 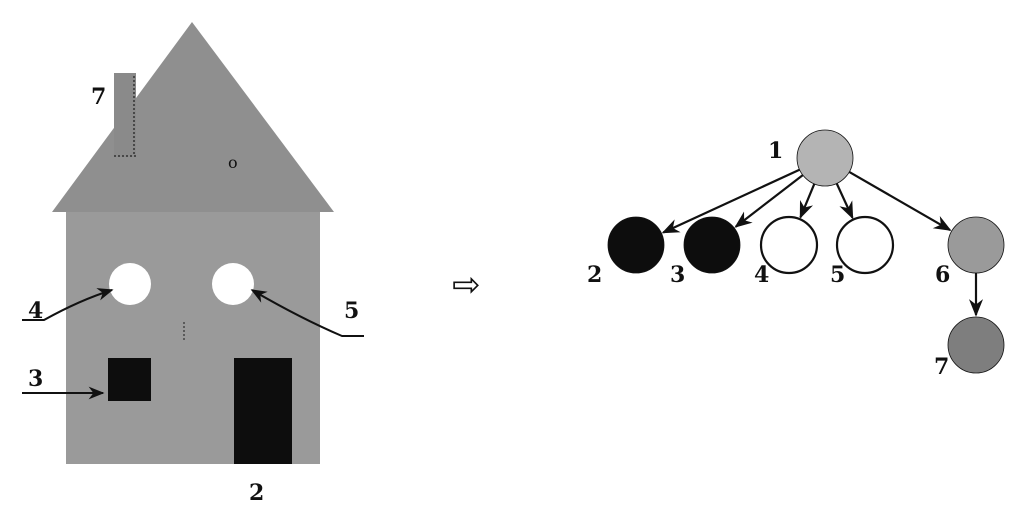 I want to click on tree-node-label-3: 3, so click(x=677, y=275).